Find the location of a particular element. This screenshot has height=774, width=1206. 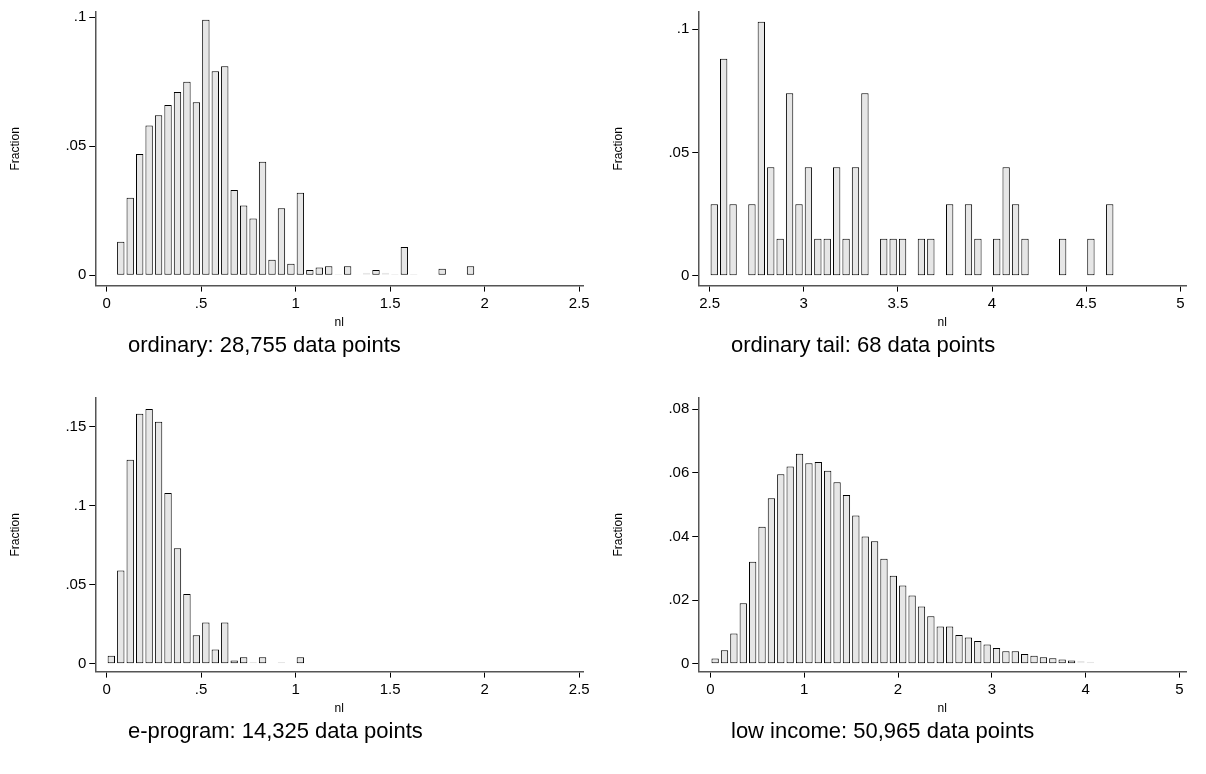

y-tick-label: .06 is located at coordinates (679, 471).